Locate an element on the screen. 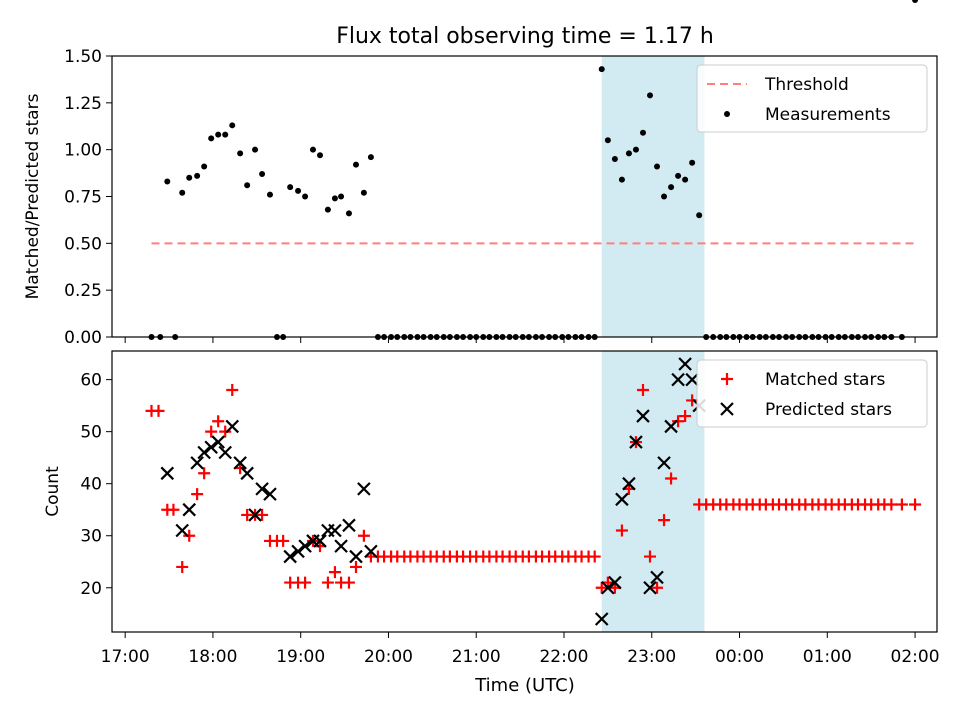 This screenshot has height=720, width=960. x-tick-label: 22:00 is located at coordinates (563, 657).